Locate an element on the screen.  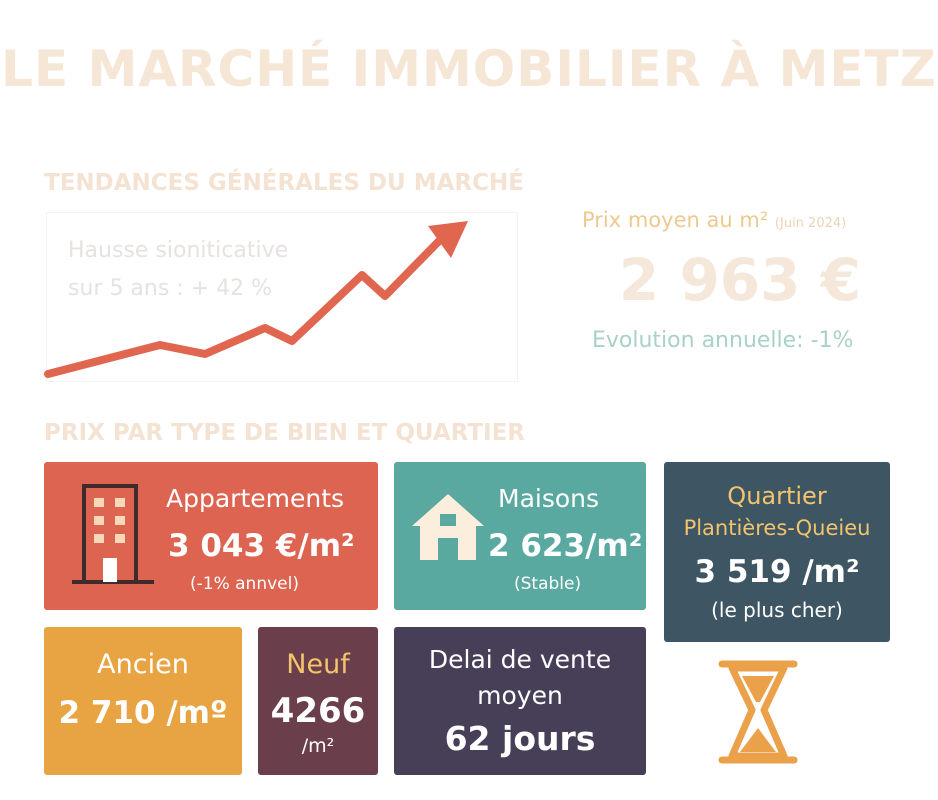
page-title: LE MARCHÉ IMMOBILIER À METZ is located at coordinates (469, 69).